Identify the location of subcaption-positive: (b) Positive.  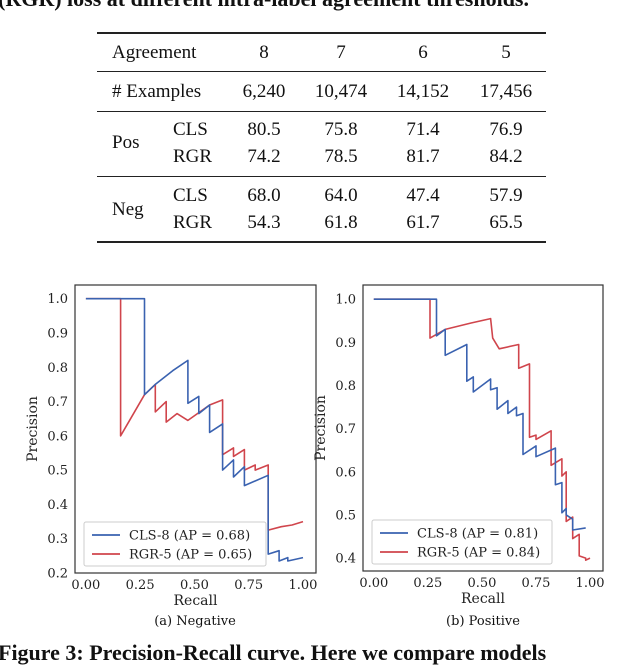
(483, 621).